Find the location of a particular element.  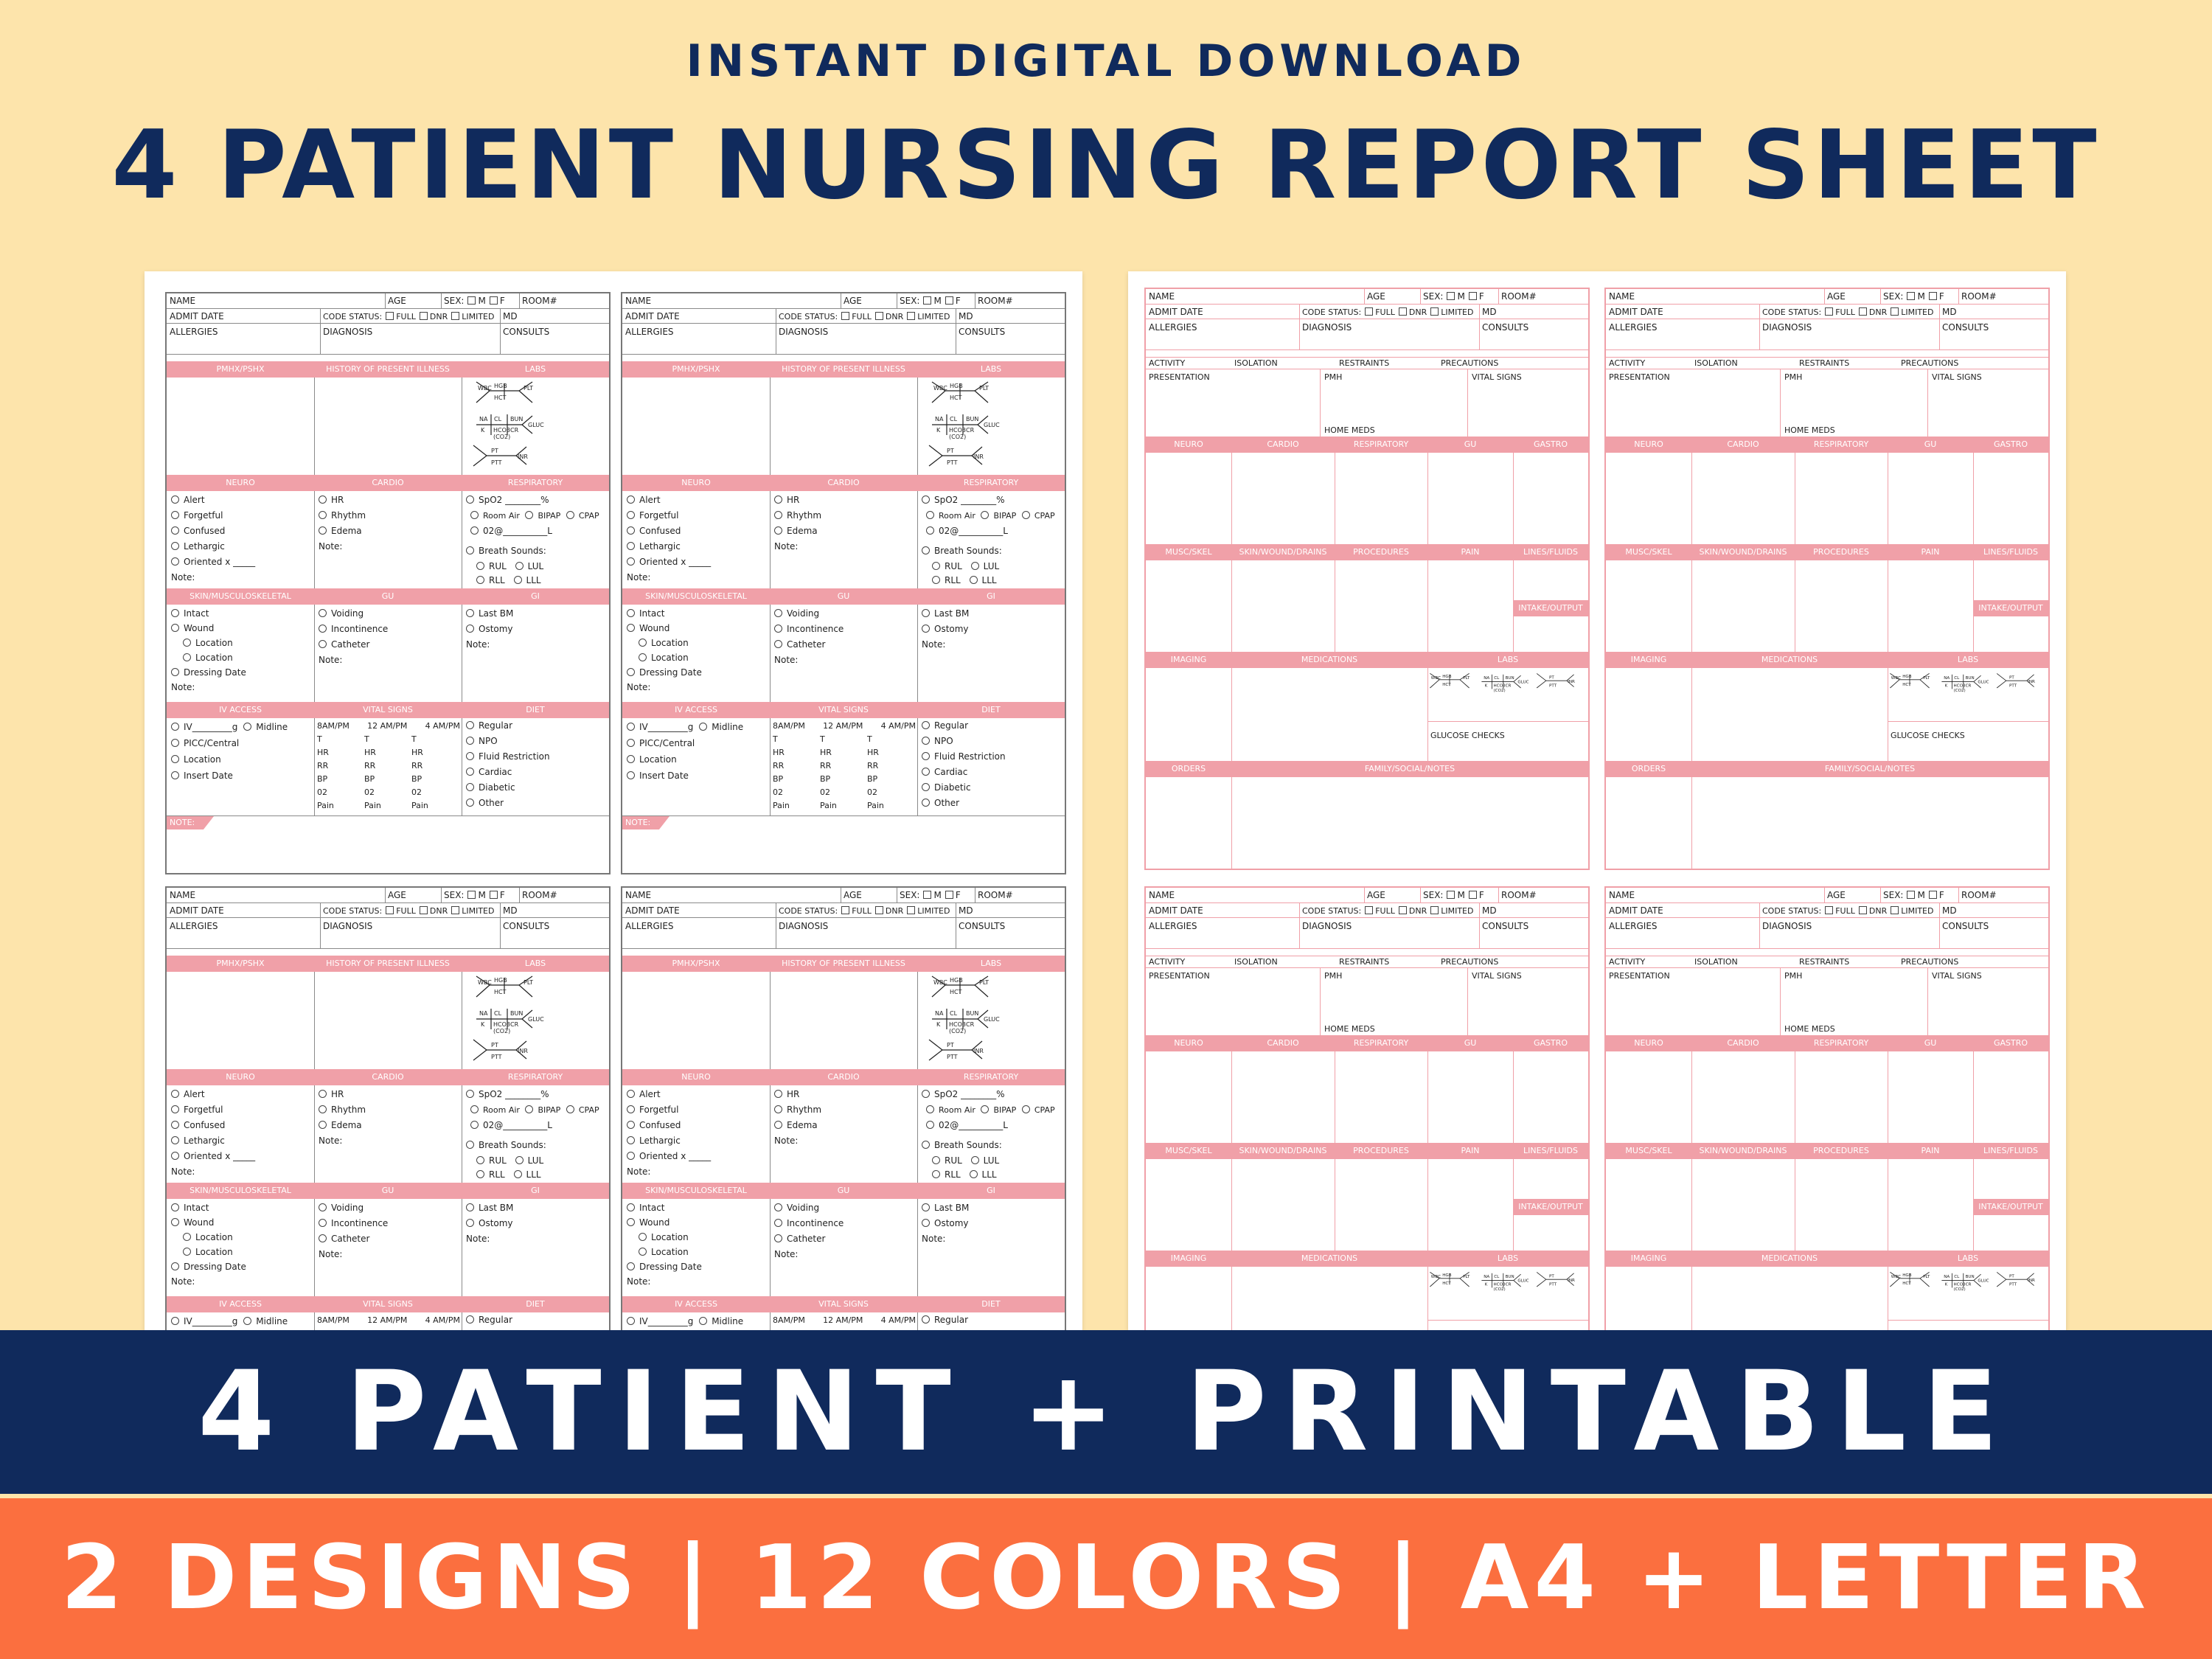

breath-sounds-radio is located at coordinates (926, 550).